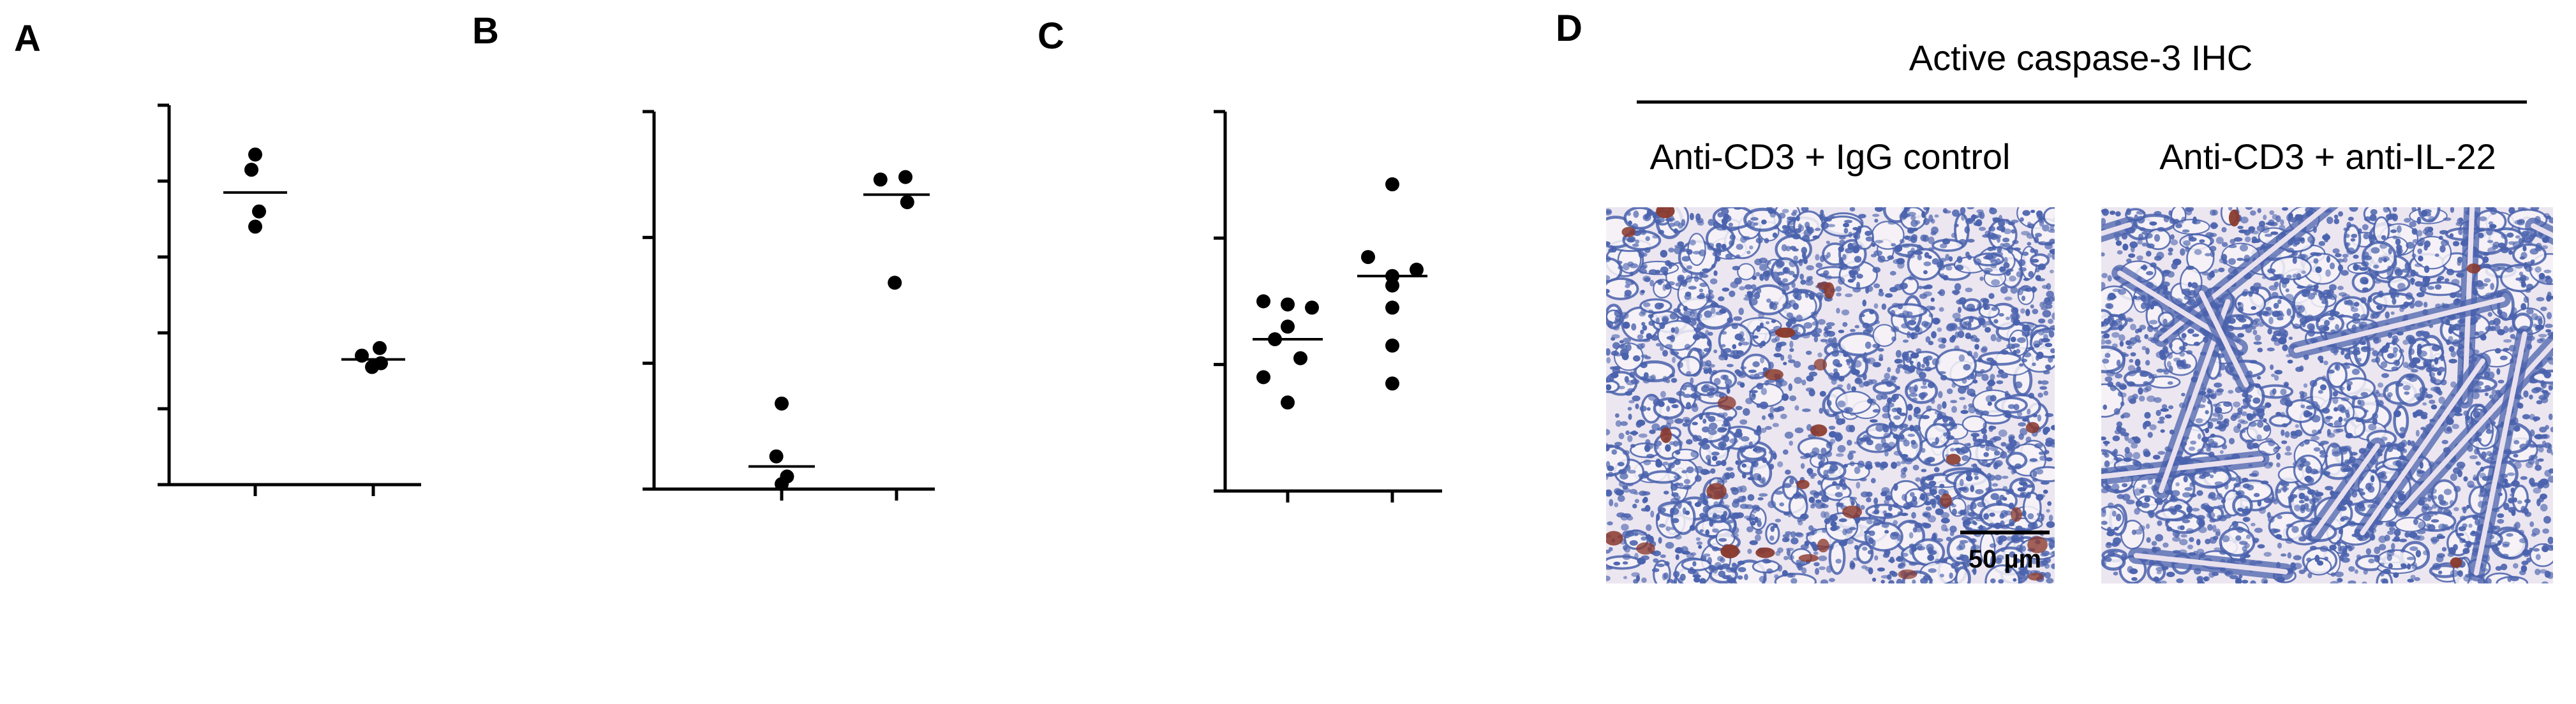  What do you see at coordinates (782, 484) in the screenshot?
I see `data-point` at bounding box center [782, 484].